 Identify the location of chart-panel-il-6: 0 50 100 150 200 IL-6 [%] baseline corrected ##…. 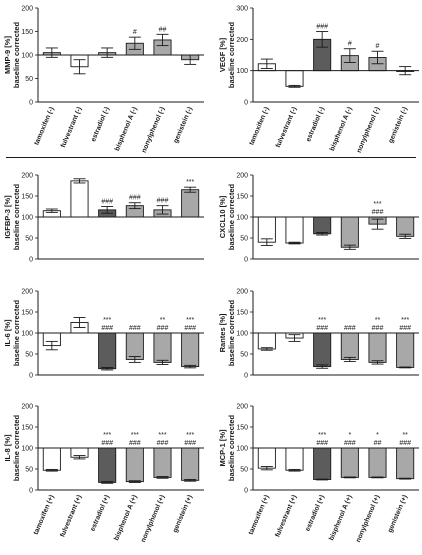
(103, 334).